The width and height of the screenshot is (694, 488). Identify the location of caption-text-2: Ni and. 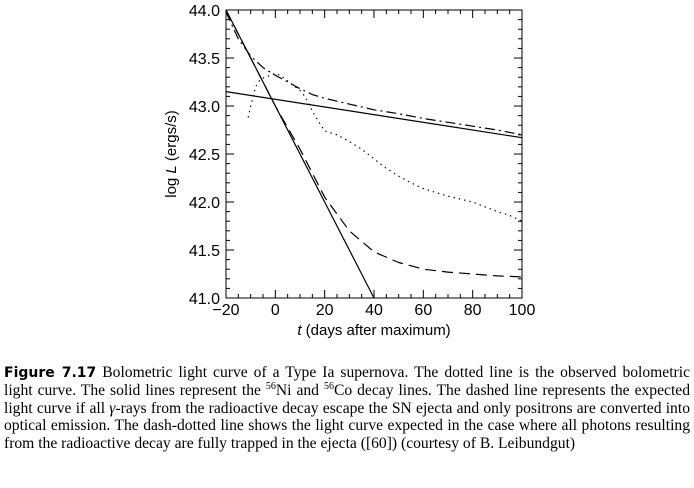
(299, 391).